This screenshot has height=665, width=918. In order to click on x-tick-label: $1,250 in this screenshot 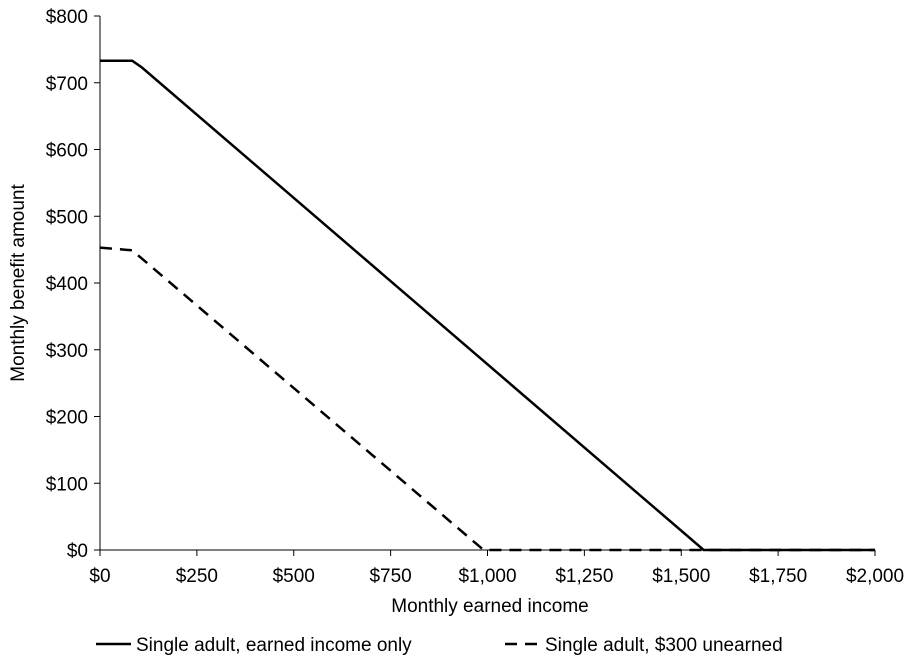, I will do `click(584, 576)`.